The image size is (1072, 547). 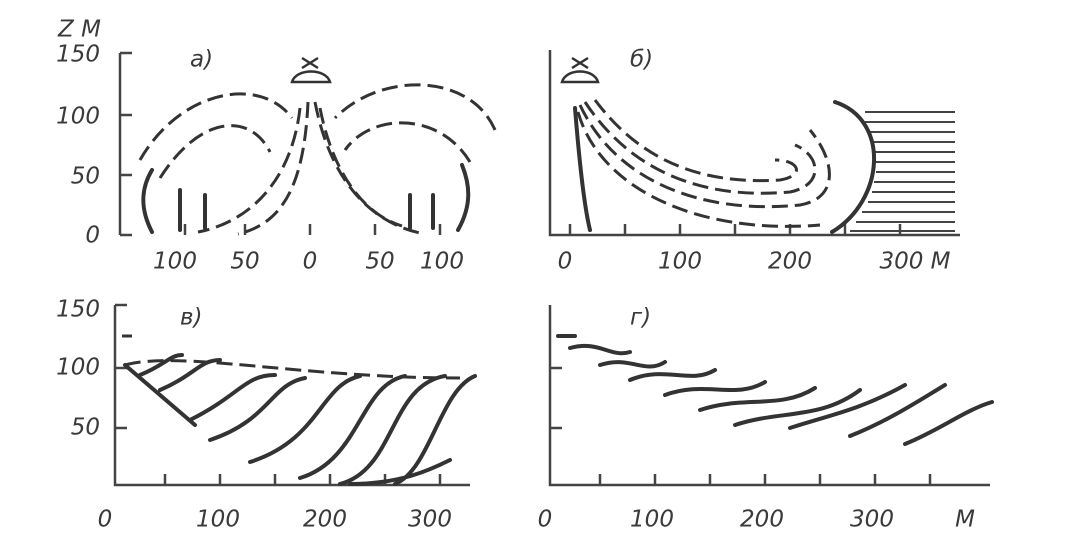 What do you see at coordinates (902, 171) in the screenshot?
I see `hatching` at bounding box center [902, 171].